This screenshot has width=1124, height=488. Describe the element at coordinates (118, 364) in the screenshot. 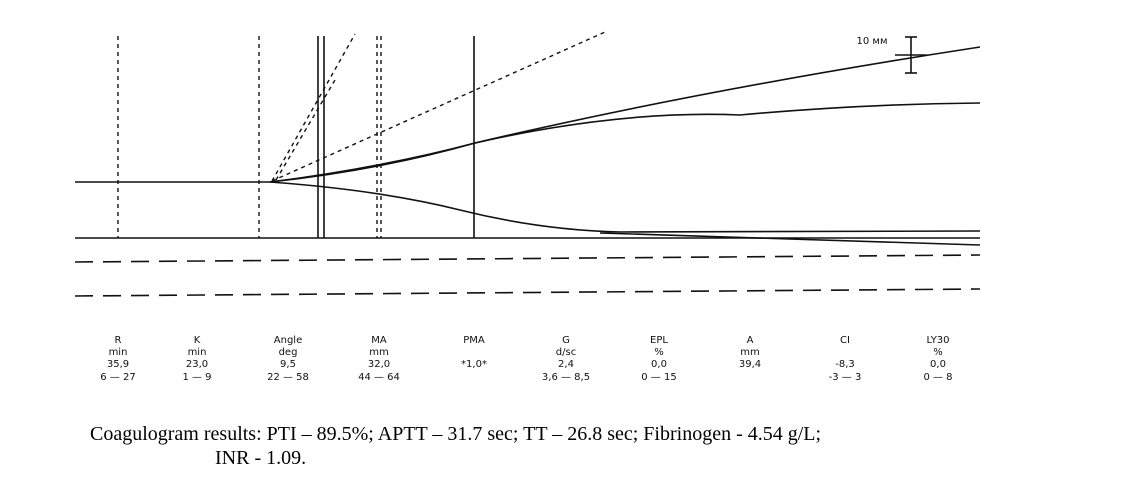

I see `param-value: 35,9` at that location.